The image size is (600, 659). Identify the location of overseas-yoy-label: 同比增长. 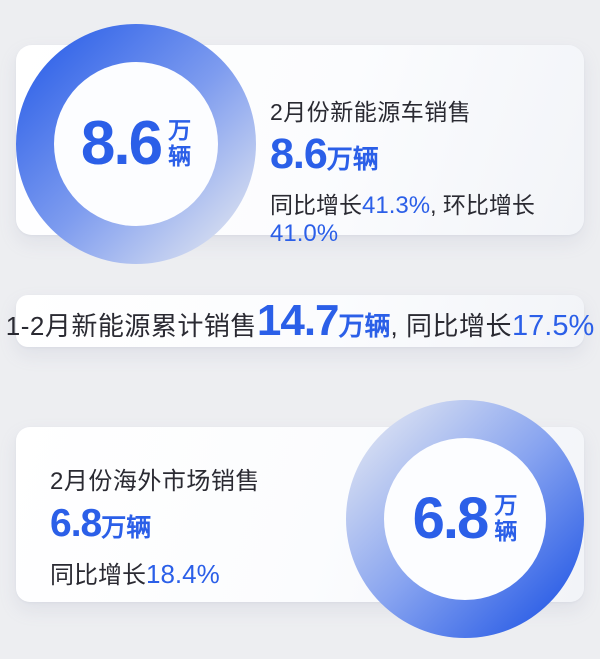
(98, 575).